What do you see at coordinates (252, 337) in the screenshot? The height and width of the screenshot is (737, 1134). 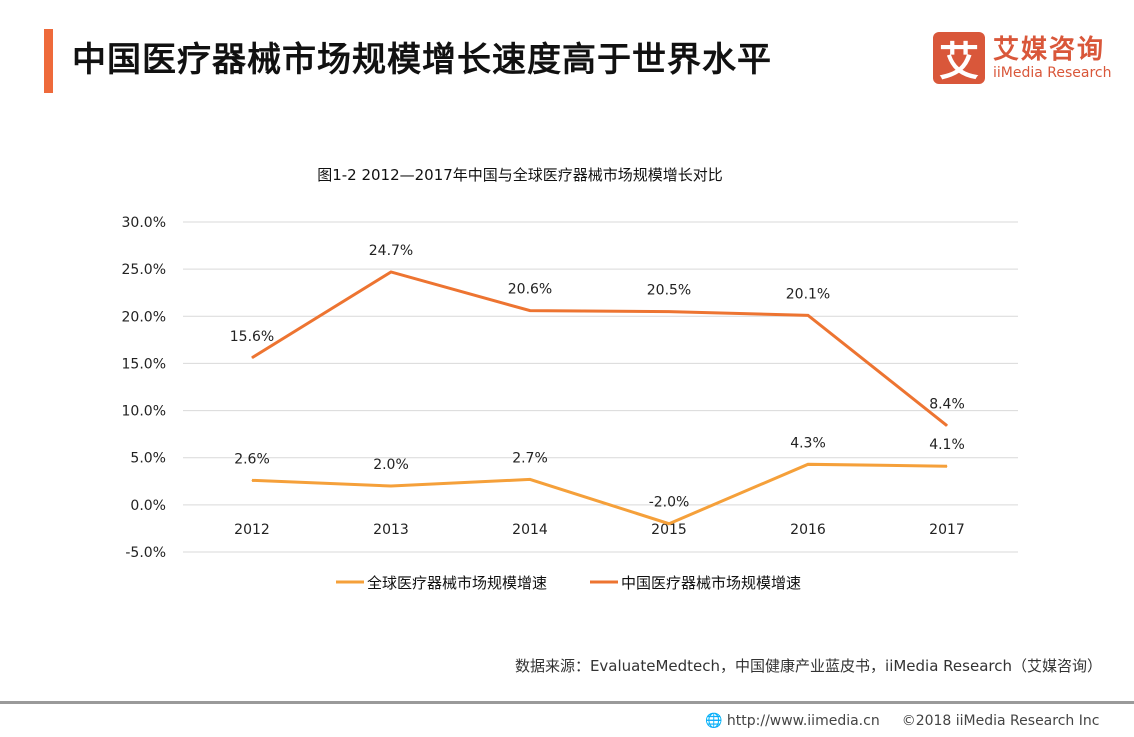 I see `data-label: 15.6%` at bounding box center [252, 337].